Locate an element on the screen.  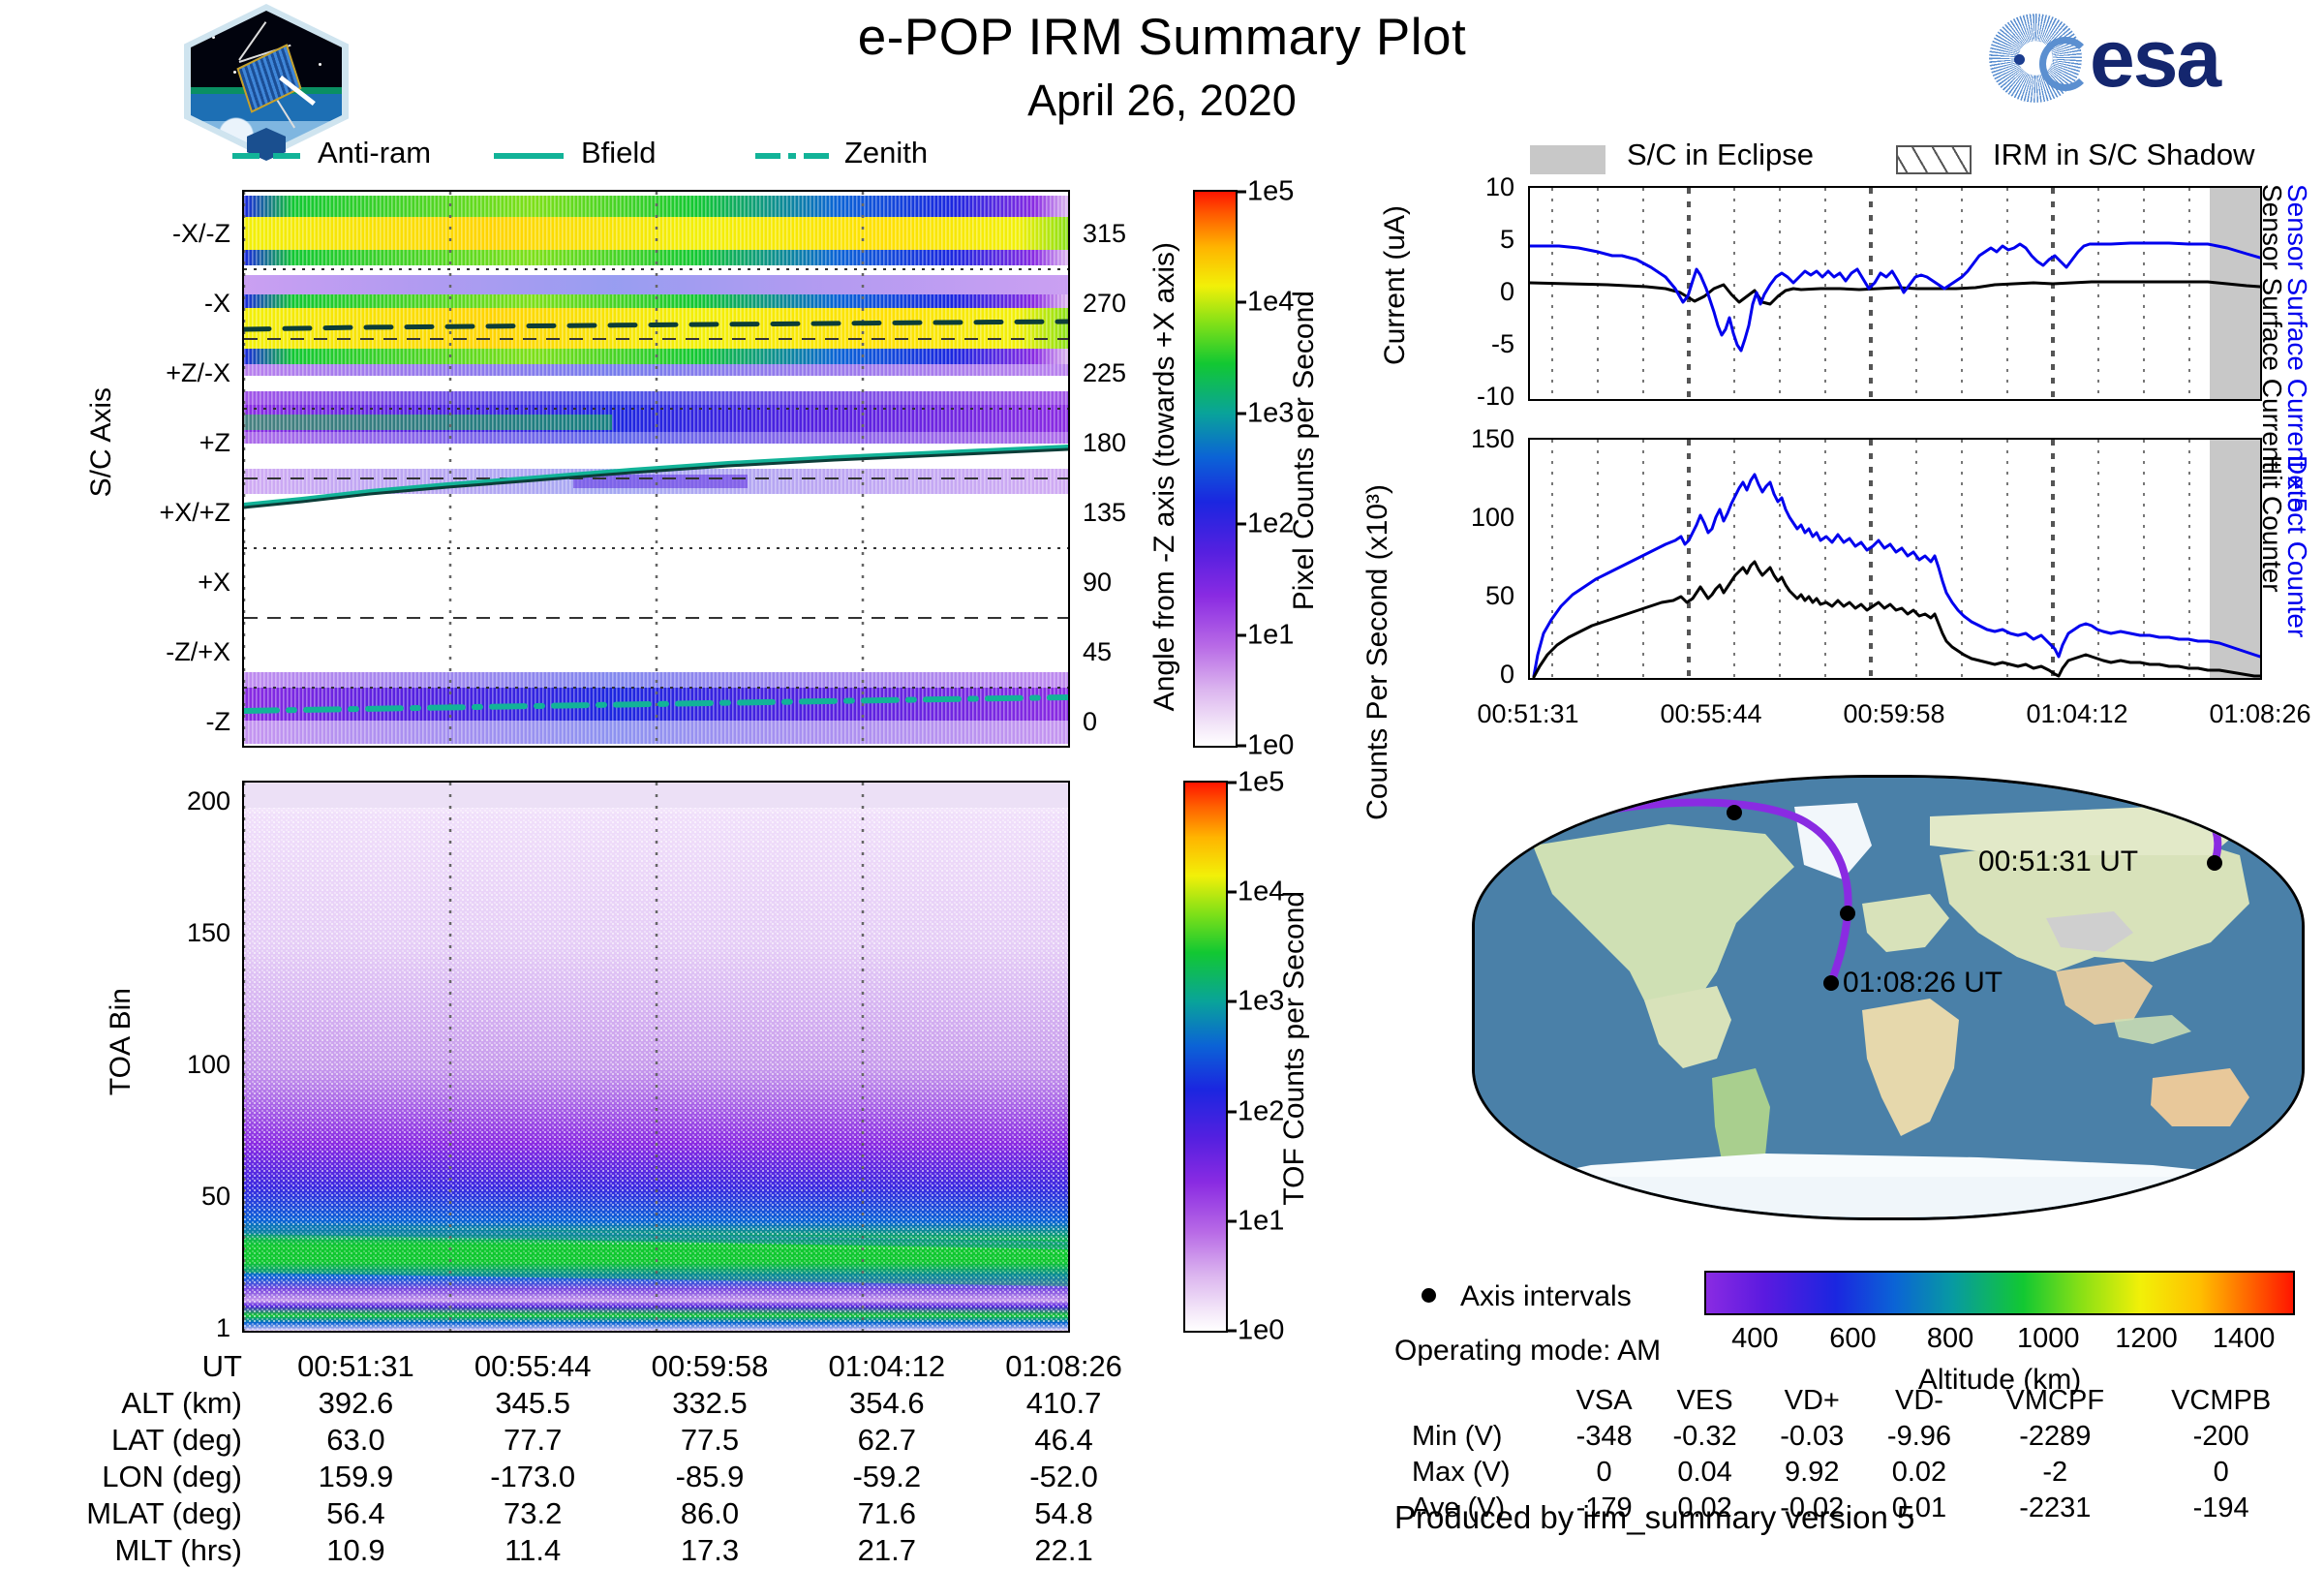
ytick-label-3: +Z is located at coordinates (215, 442).